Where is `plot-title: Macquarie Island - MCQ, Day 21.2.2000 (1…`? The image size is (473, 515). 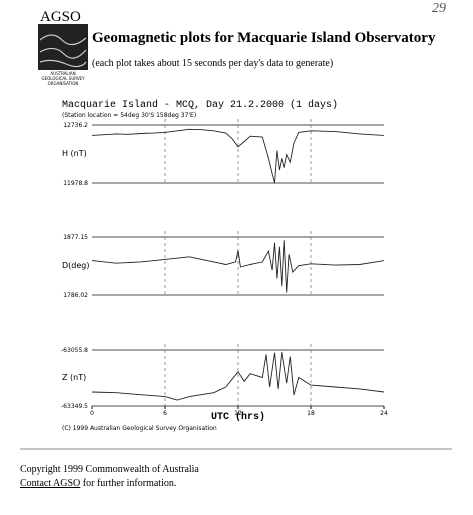 plot-title: Macquarie Island - MCQ, Day 21.2.2000 (1… is located at coordinates (200, 105).